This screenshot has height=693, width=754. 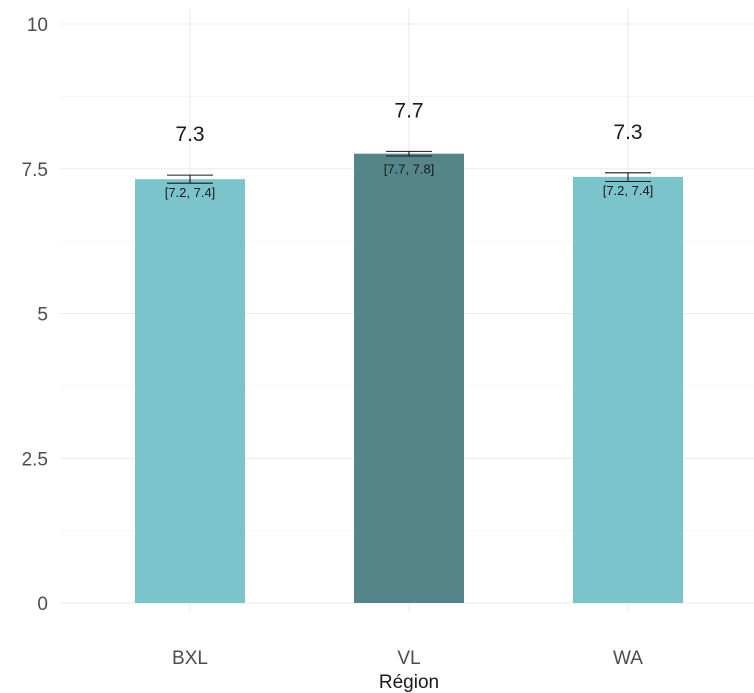 What do you see at coordinates (408, 110) in the screenshot?
I see `value-label: 7.7` at bounding box center [408, 110].